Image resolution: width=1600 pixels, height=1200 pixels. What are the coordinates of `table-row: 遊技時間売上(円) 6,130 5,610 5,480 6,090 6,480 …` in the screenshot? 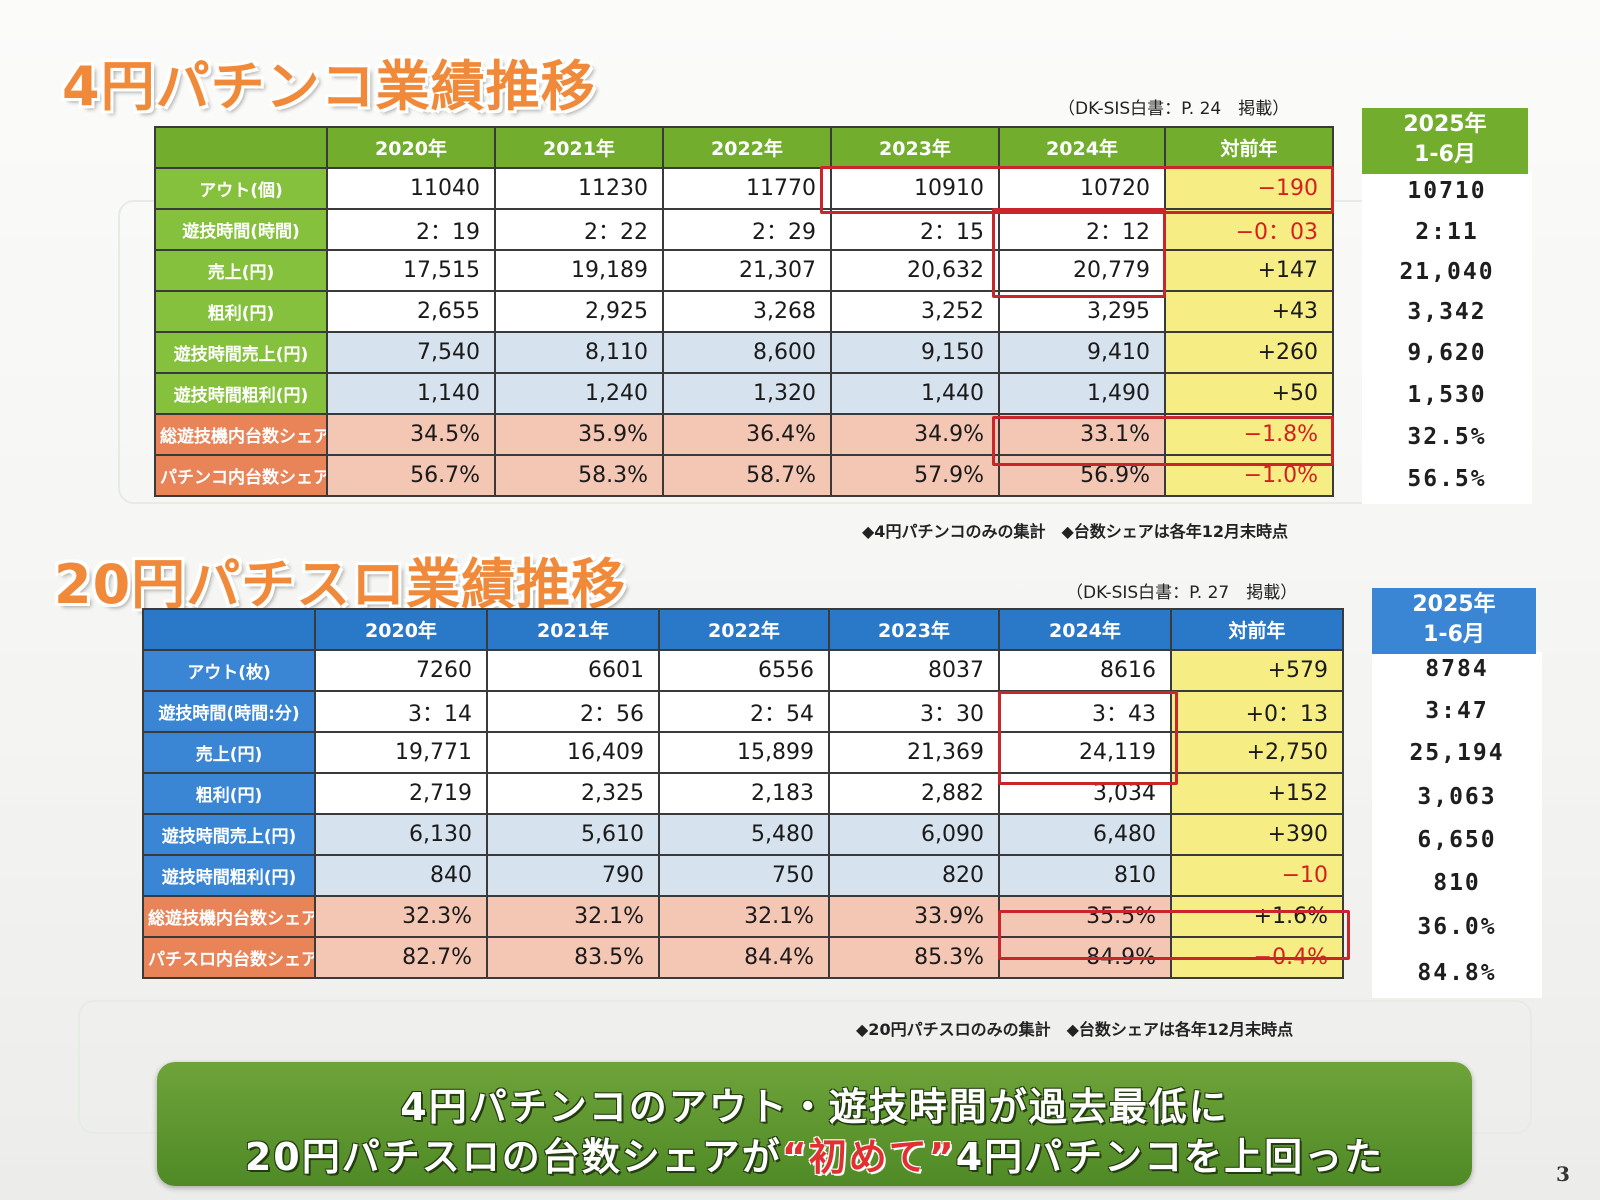 It's located at (743, 834).